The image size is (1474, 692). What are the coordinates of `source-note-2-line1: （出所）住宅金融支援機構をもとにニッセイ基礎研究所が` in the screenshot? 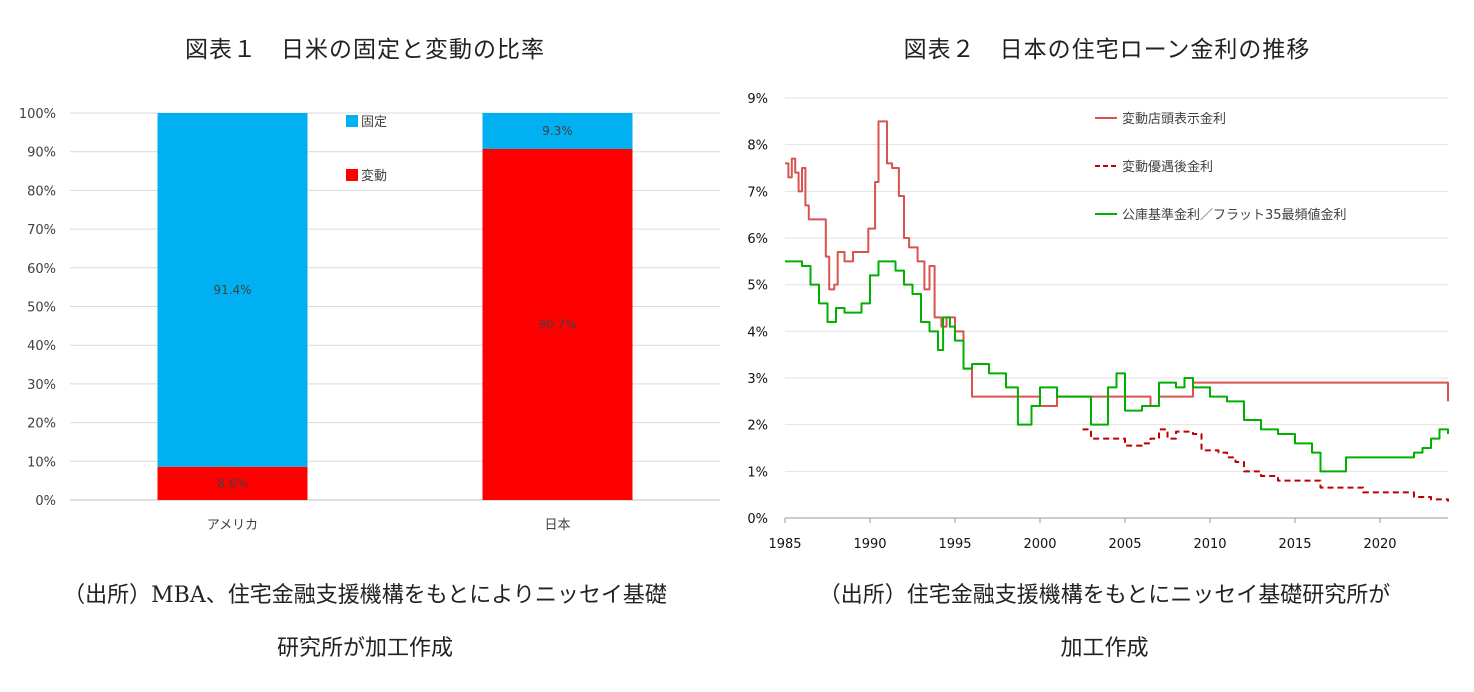 It's located at (1104, 595).